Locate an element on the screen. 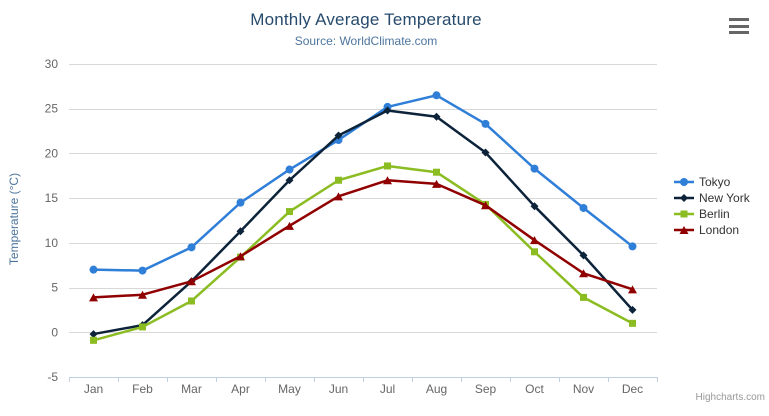 The width and height of the screenshot is (769, 416). triangle-legend-marker-icon is located at coordinates (684, 230).